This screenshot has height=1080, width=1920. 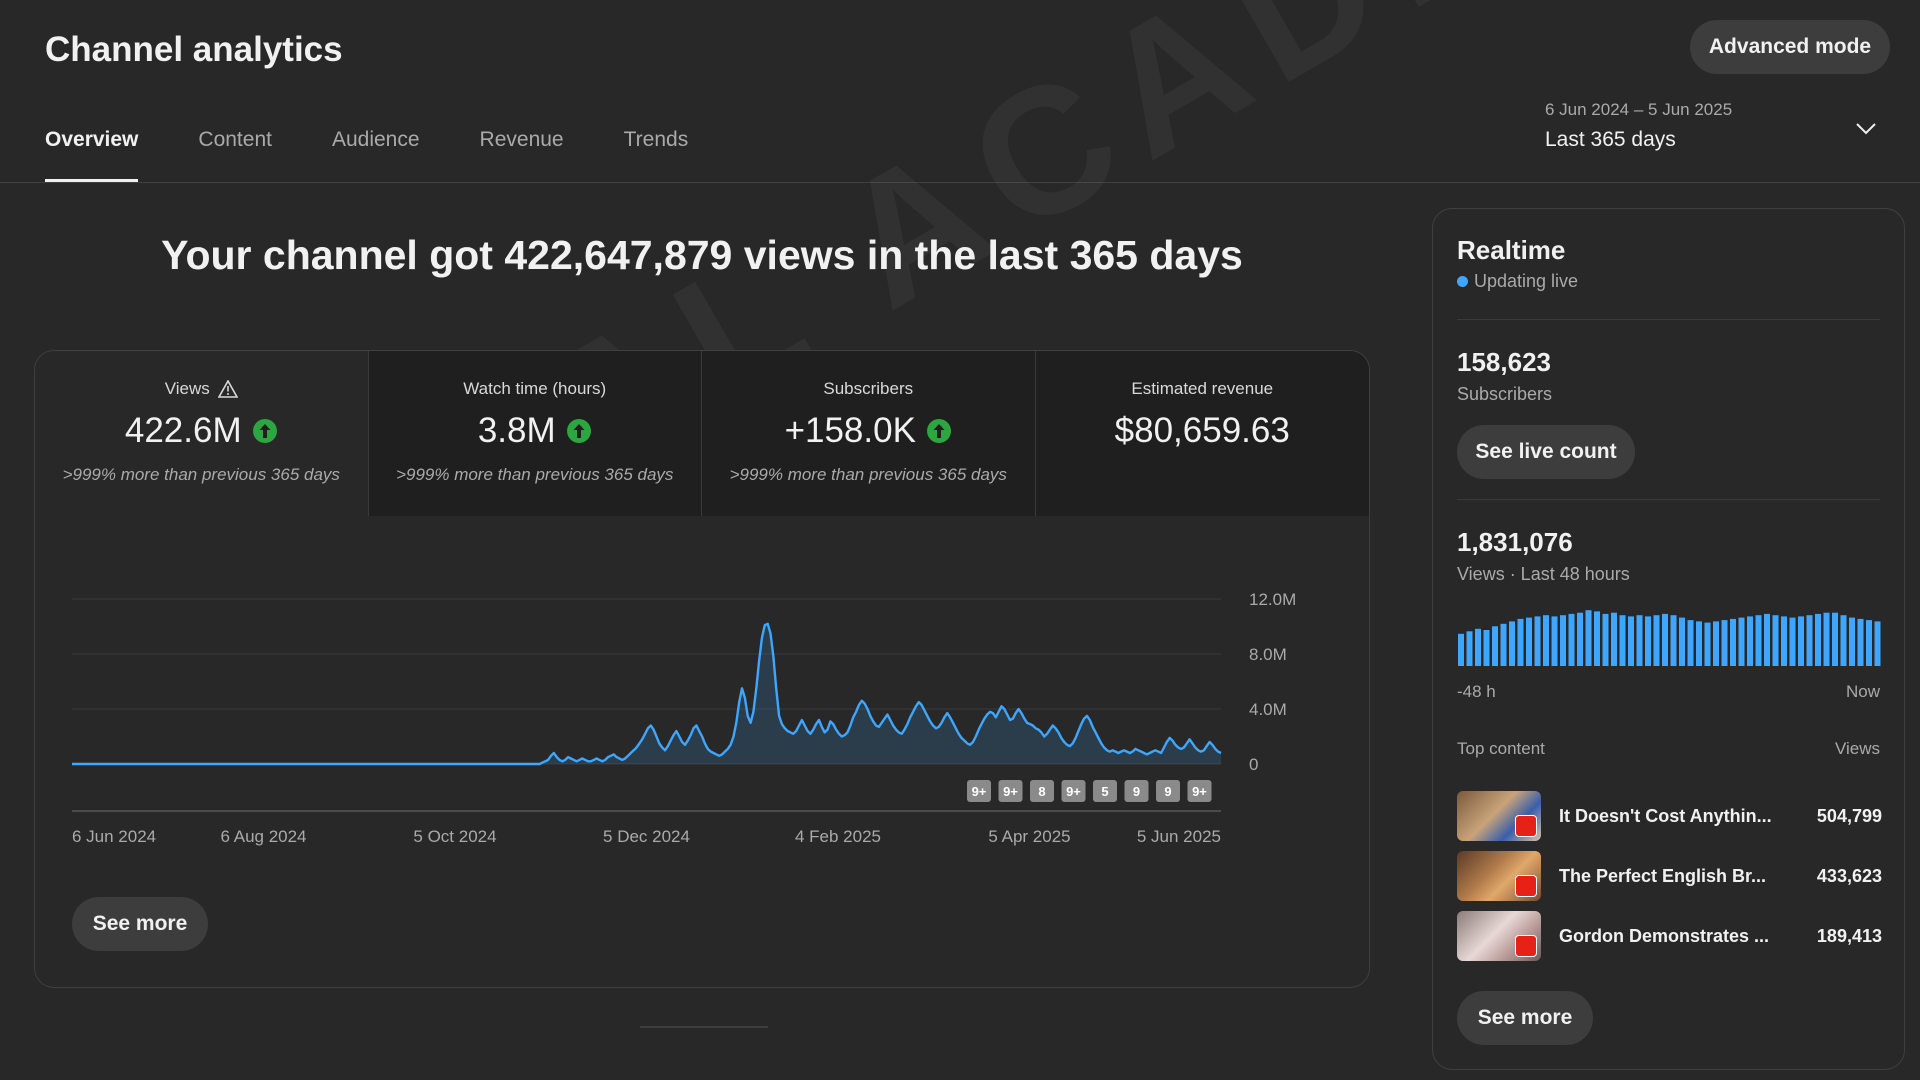 What do you see at coordinates (375, 139) in the screenshot?
I see `tab-audience: Audience` at bounding box center [375, 139].